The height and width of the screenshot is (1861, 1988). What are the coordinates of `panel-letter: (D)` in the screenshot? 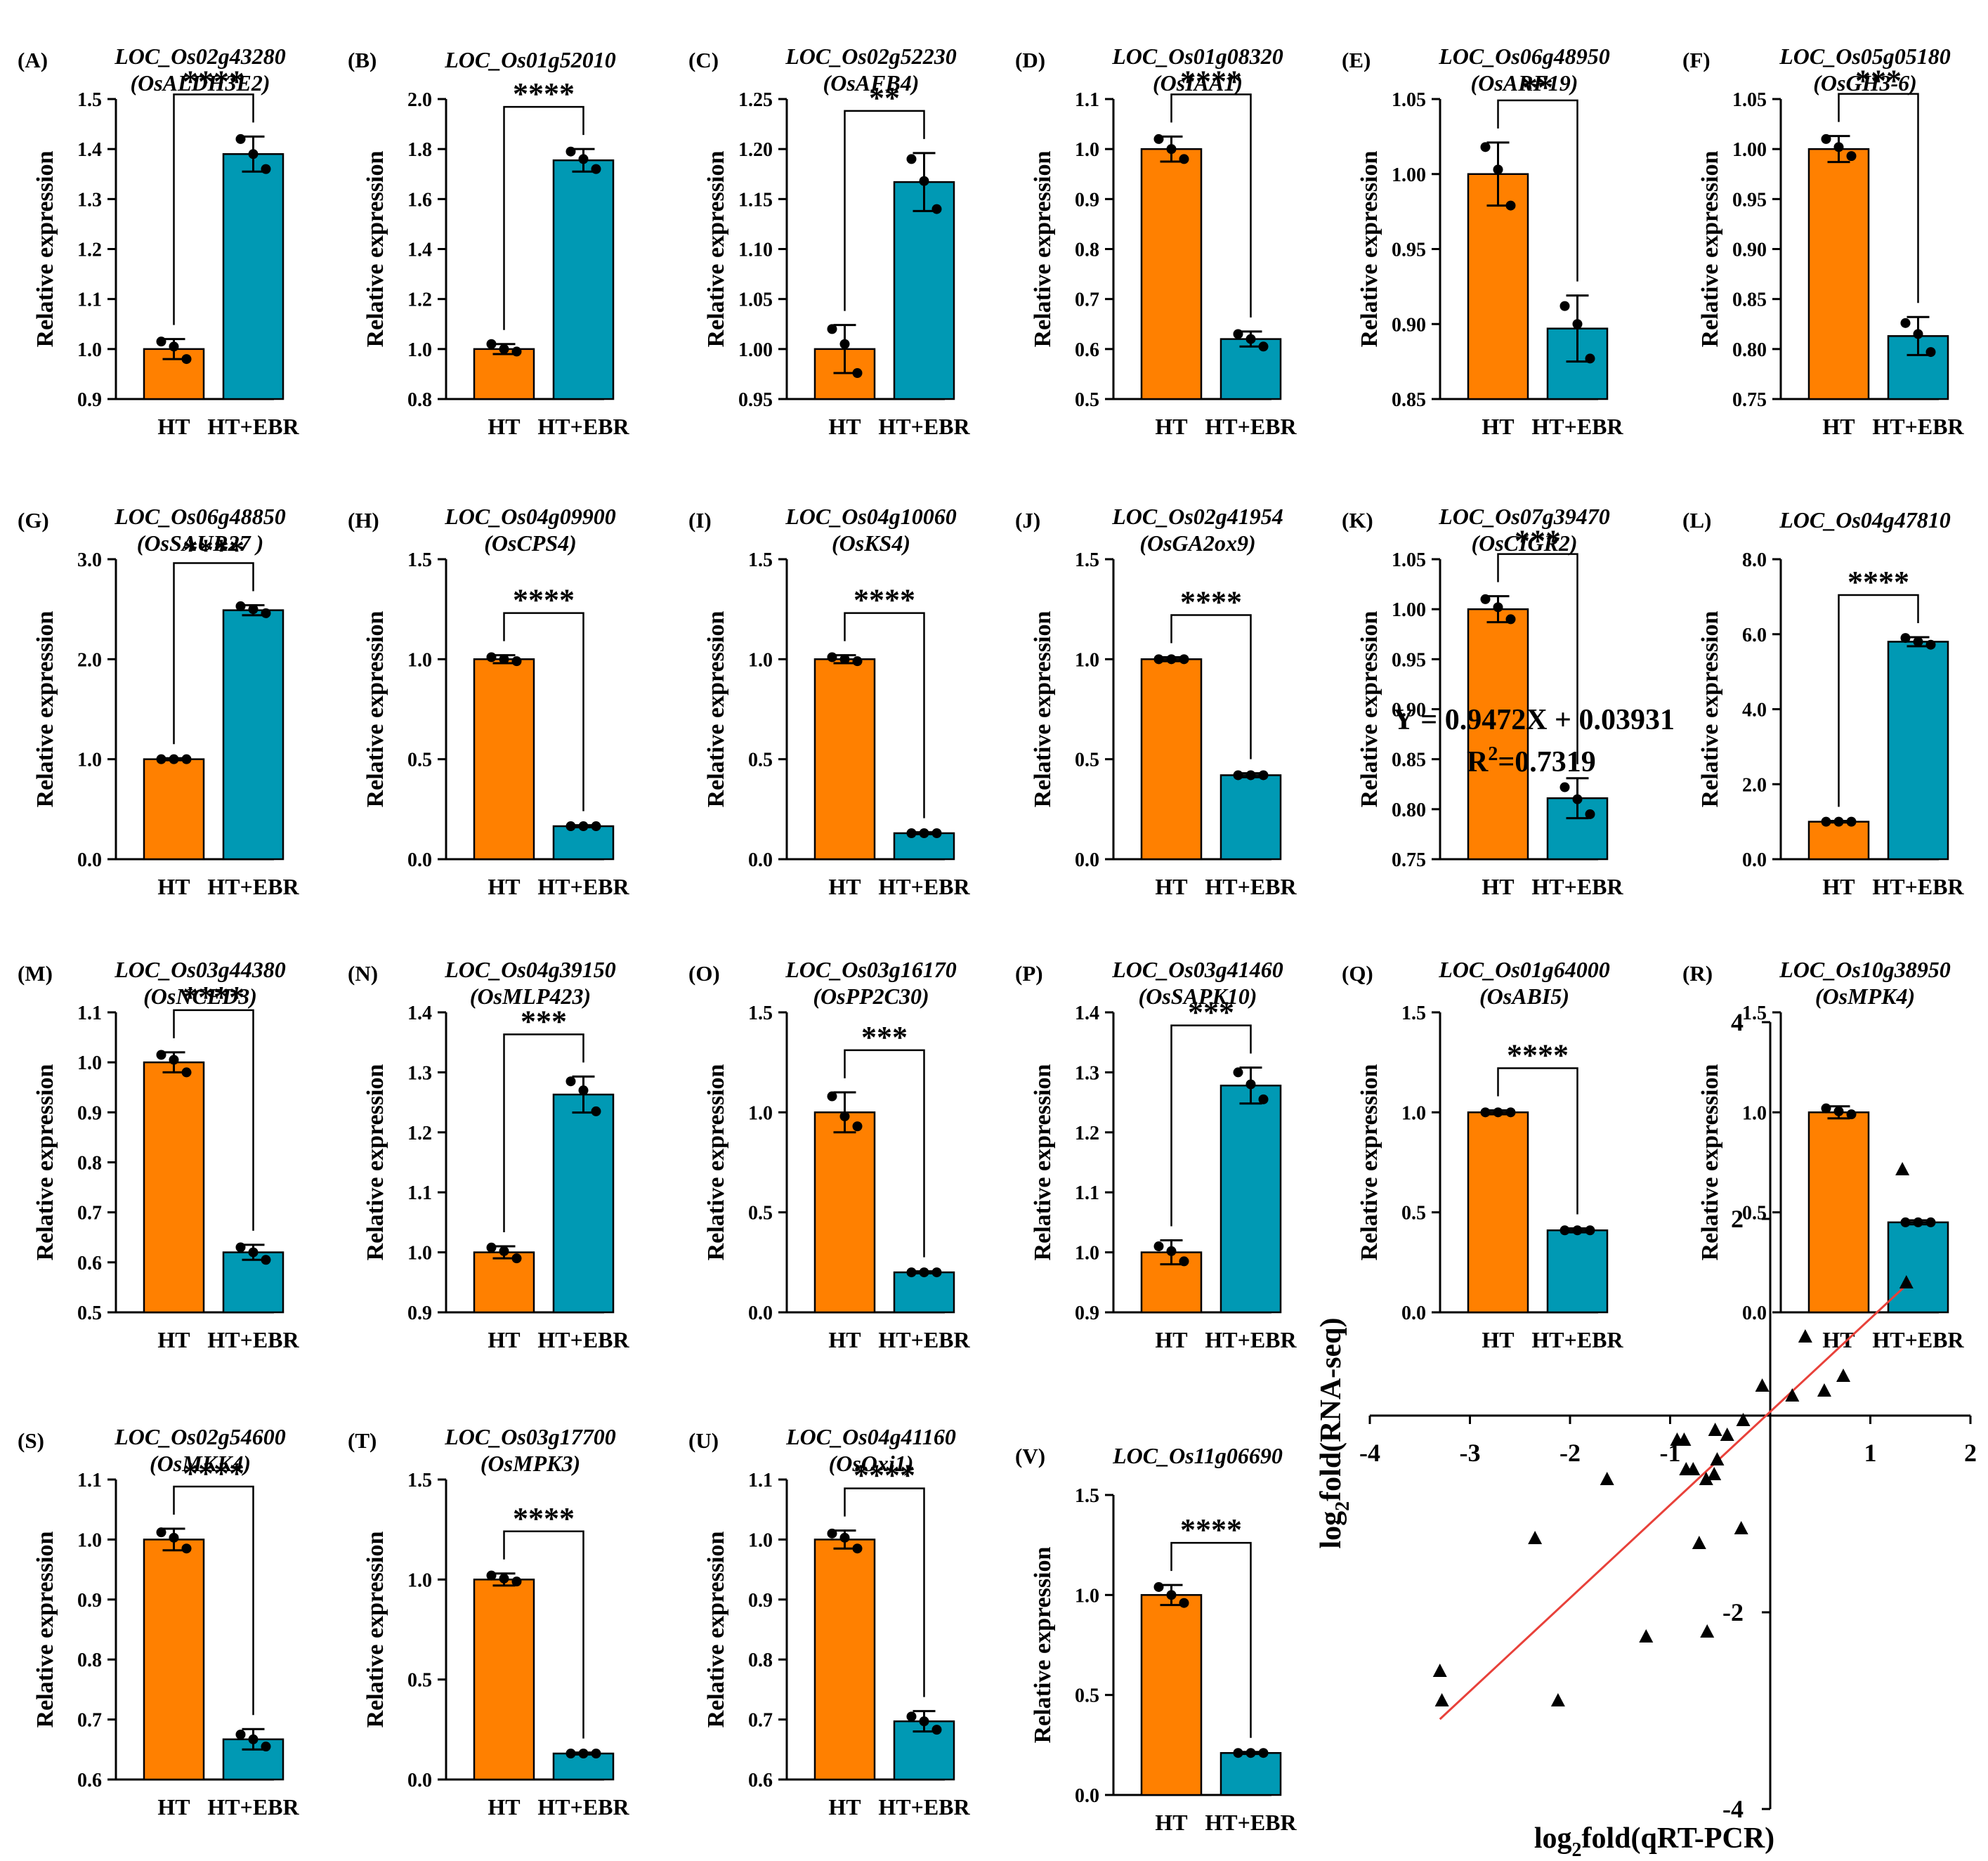 It's located at (1030, 60).